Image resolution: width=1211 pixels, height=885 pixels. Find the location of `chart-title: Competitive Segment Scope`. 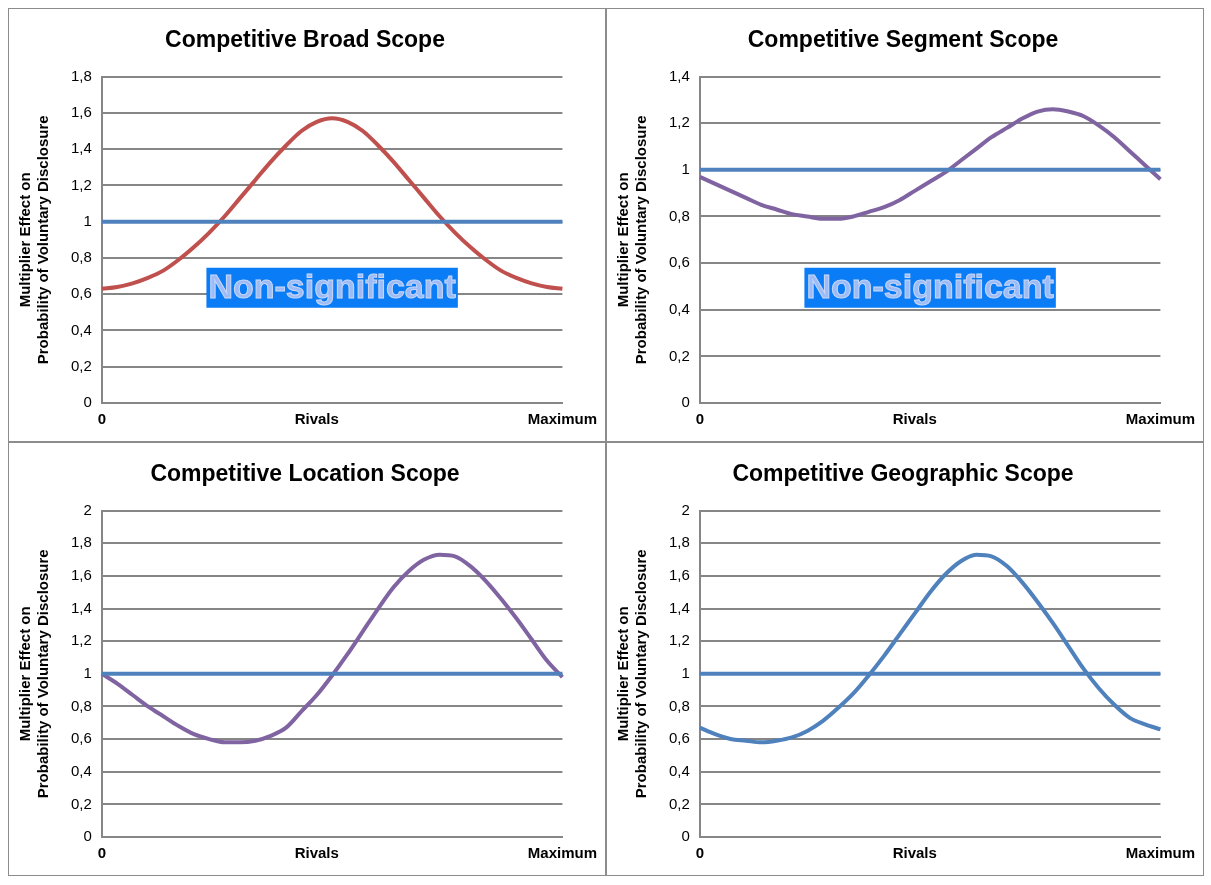

chart-title: Competitive Segment Scope is located at coordinates (903, 39).